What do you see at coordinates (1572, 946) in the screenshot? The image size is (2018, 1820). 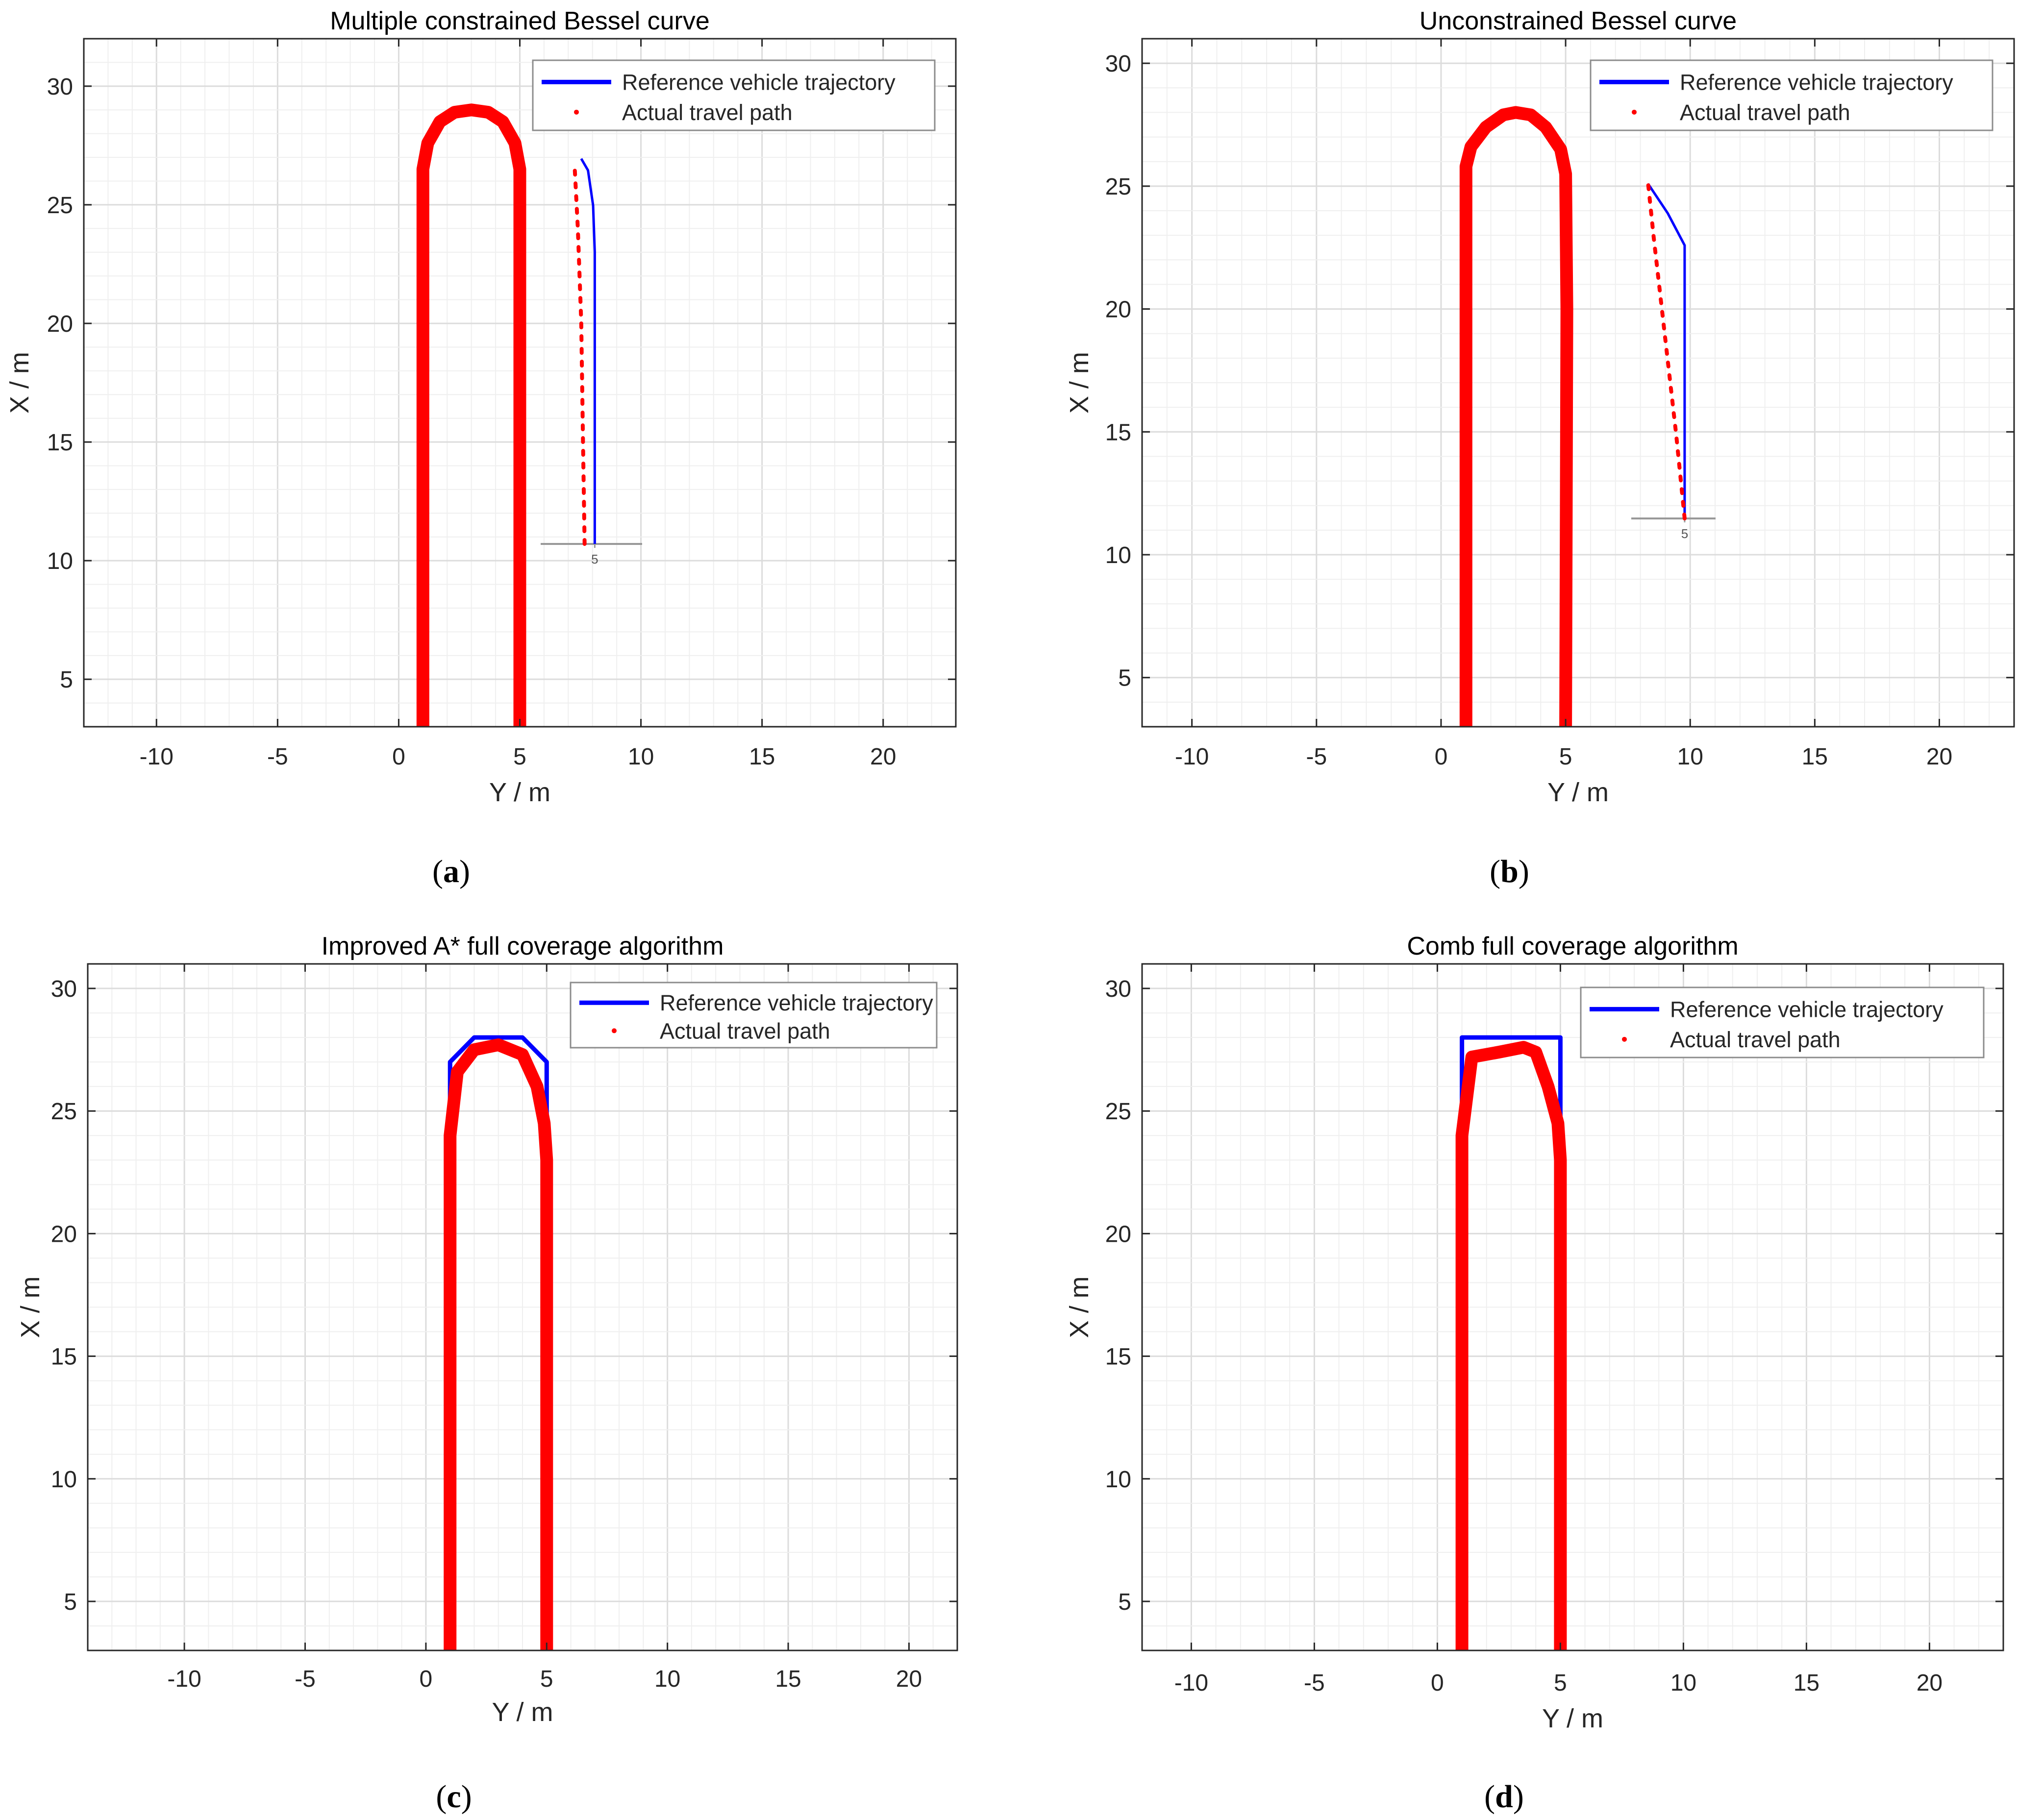 I see `chart-title: Comb full coverage algorithm` at bounding box center [1572, 946].